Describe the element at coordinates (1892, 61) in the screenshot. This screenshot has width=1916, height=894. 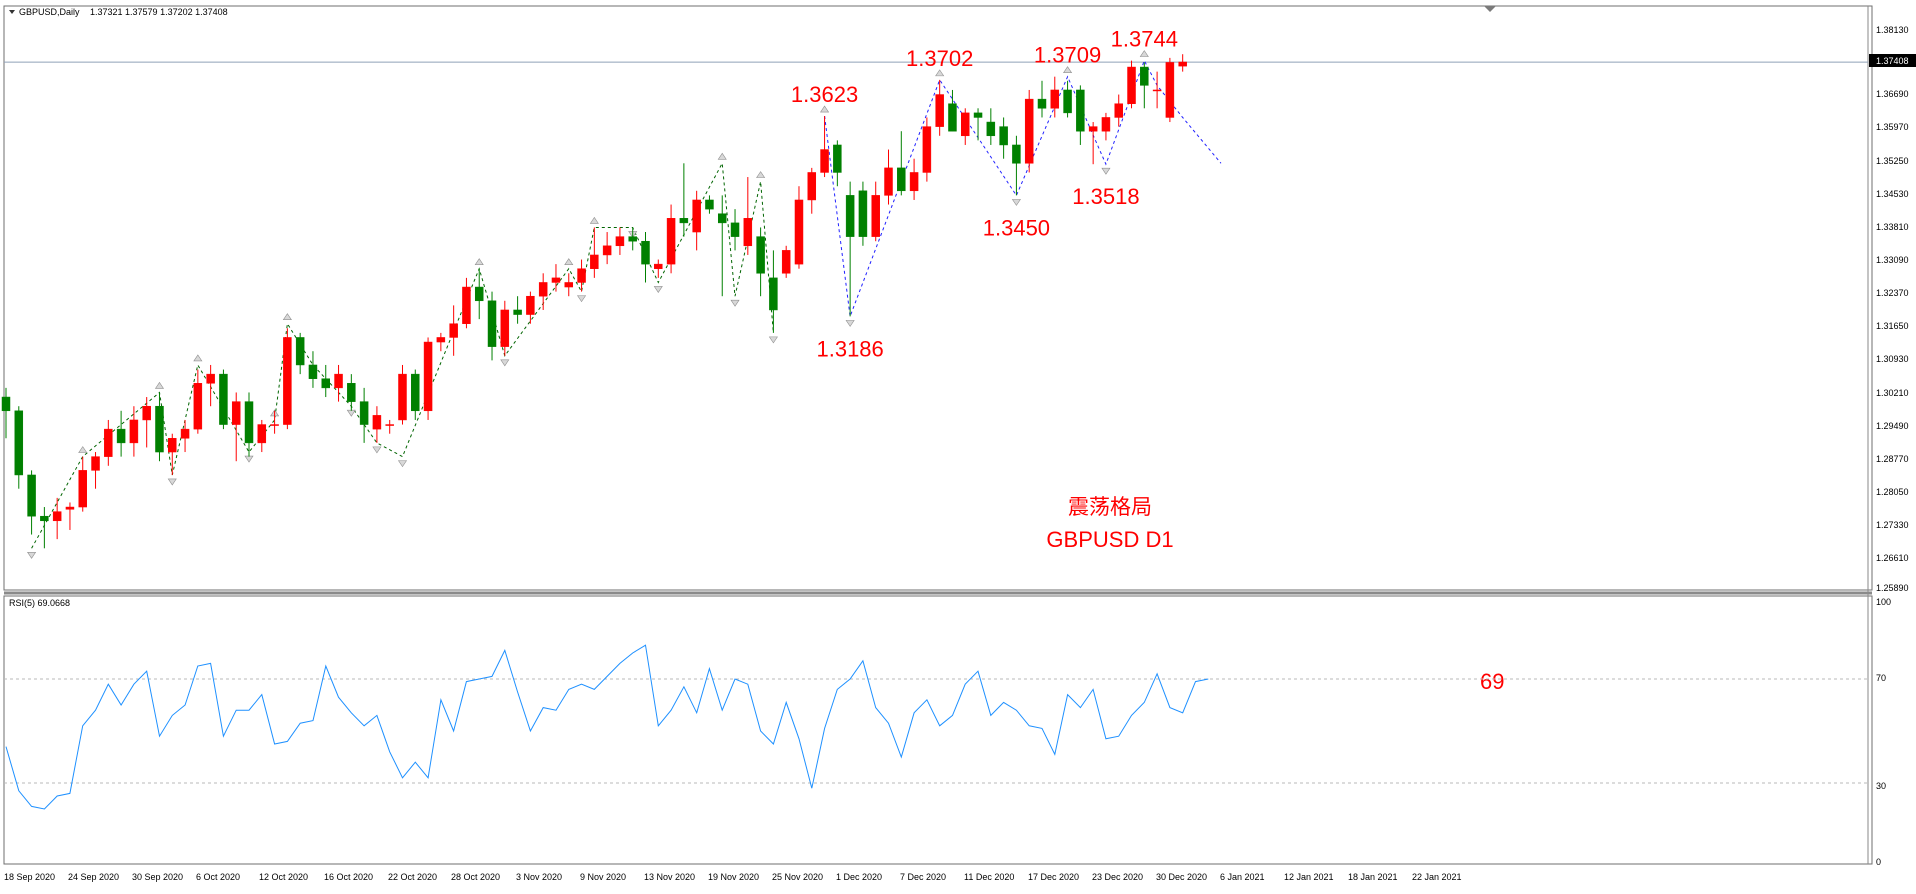
I see `current-price-label: 1.37408` at that location.